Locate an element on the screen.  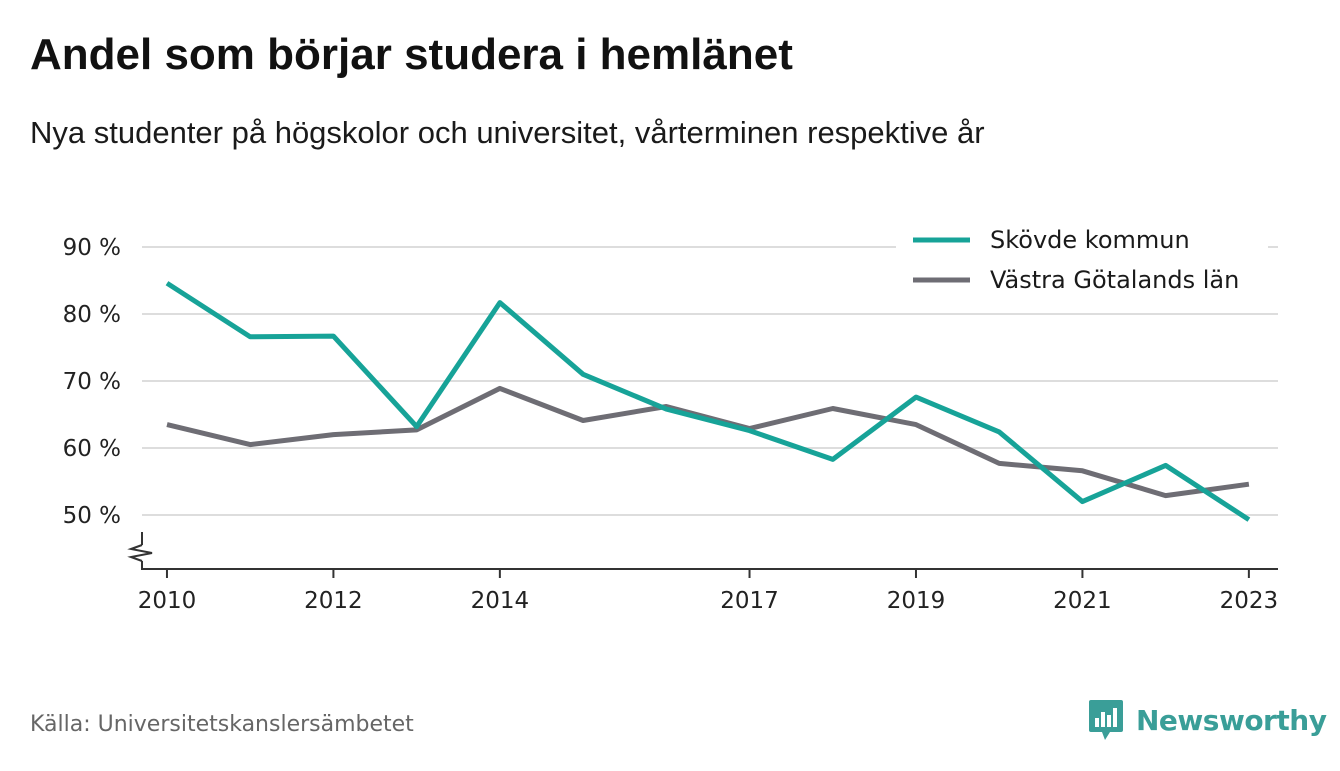
x-tick-label: 2010 is located at coordinates (167, 601).